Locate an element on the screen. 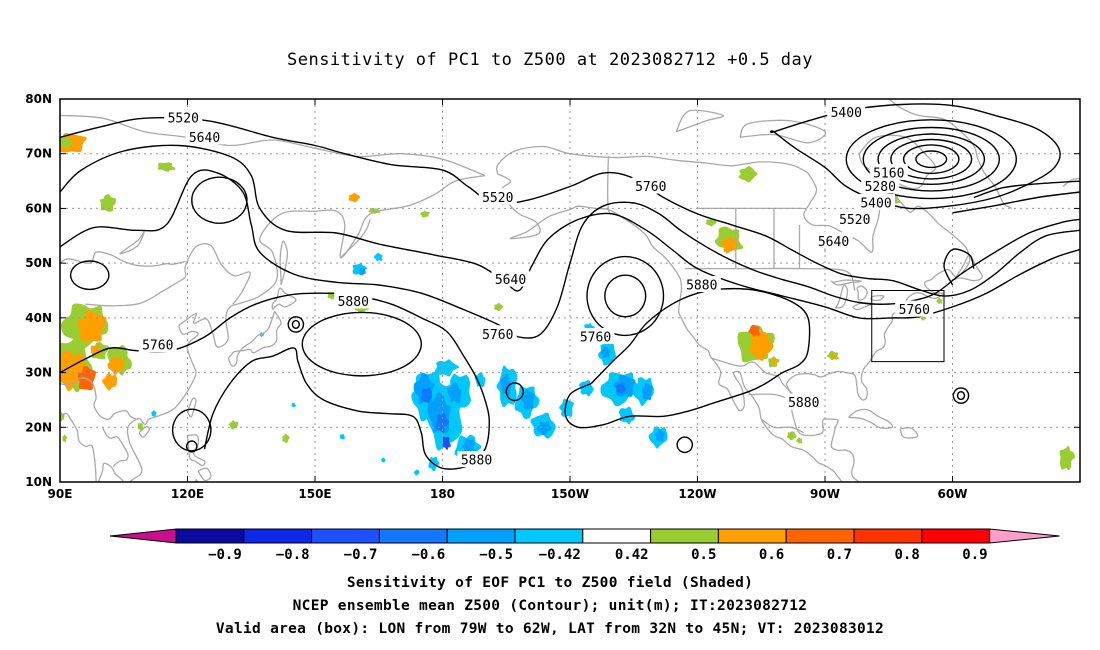  lat-tick-label: 80N is located at coordinates (38, 99).